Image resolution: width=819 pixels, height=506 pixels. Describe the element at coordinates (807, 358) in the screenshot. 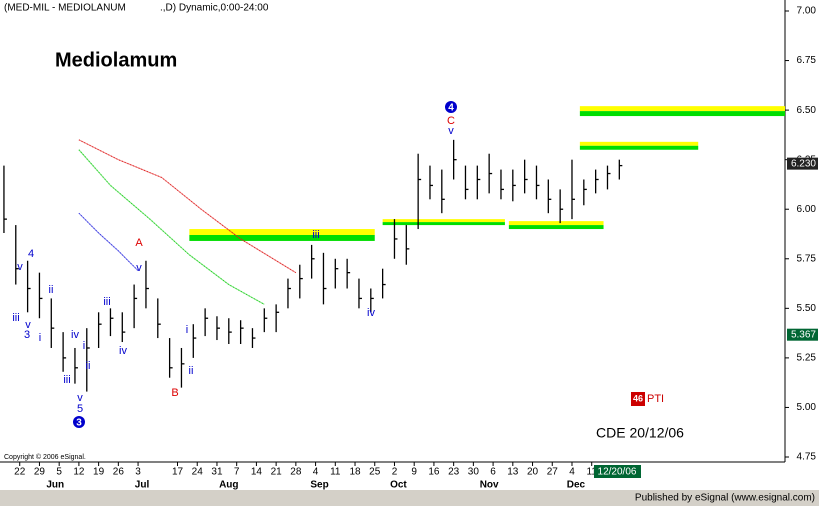

I see `y-tick-label: 5.25` at that location.